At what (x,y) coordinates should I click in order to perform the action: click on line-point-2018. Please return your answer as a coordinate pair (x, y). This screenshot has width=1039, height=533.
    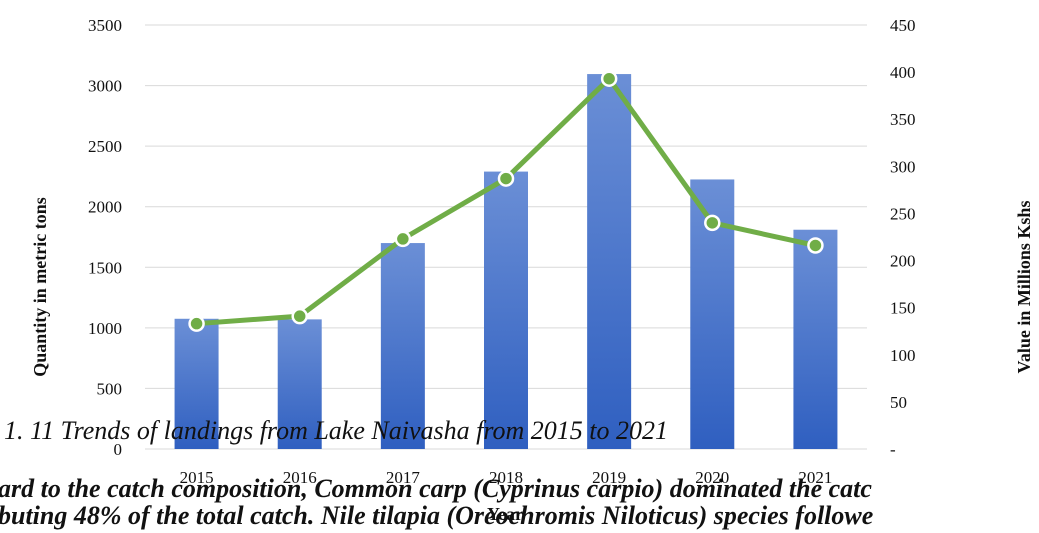
    Looking at the image, I should click on (506, 178).